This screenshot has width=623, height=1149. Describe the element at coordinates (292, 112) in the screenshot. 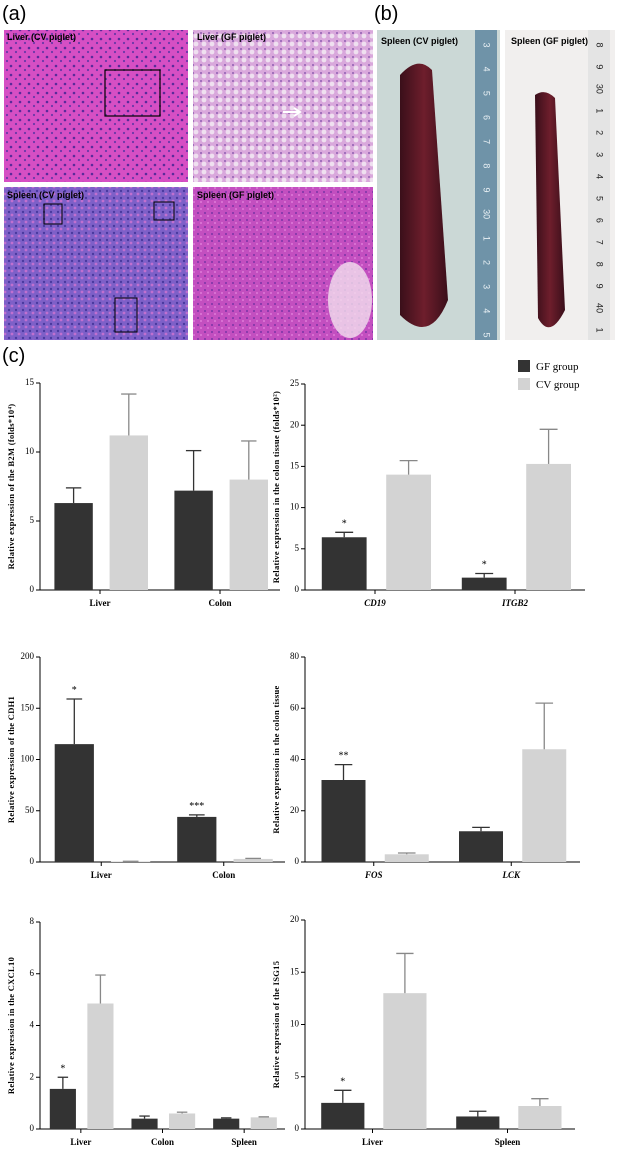

I see `arrow` at that location.